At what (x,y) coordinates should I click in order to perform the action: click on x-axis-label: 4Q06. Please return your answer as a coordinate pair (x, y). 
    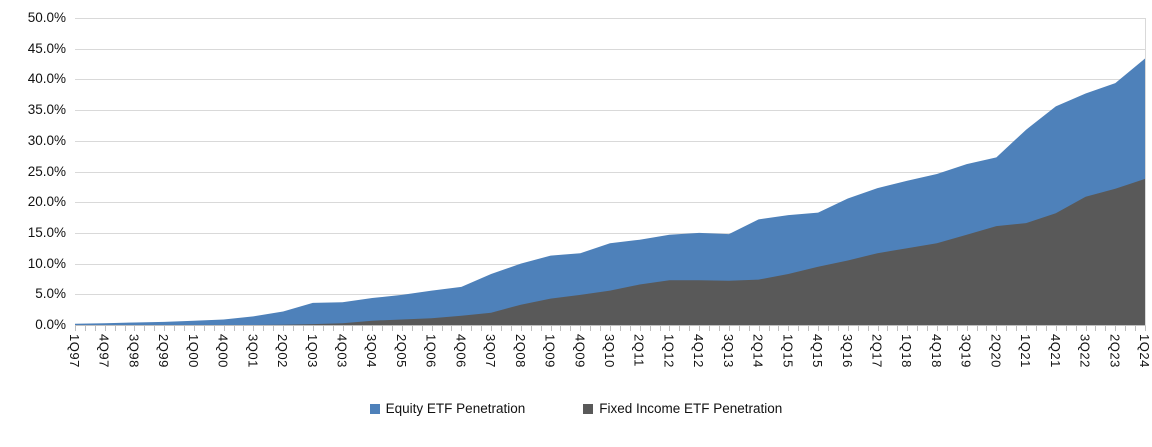
    Looking at the image, I should click on (461, 351).